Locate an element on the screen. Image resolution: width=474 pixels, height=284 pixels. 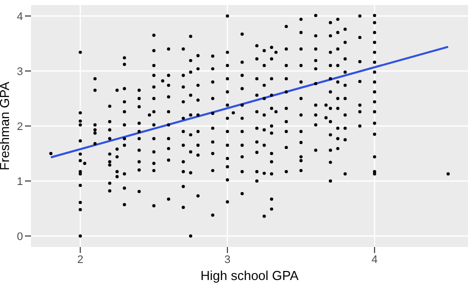
x-axis-title: High school GPA is located at coordinates (249, 275).